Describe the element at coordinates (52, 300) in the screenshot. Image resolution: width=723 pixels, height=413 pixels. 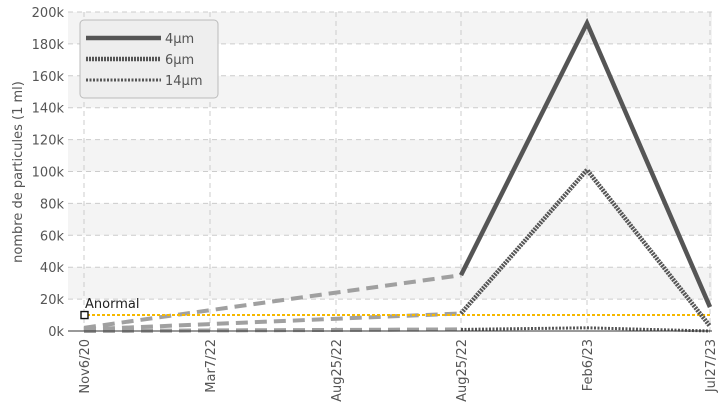
I see `y-tick-label: 20k` at that location.